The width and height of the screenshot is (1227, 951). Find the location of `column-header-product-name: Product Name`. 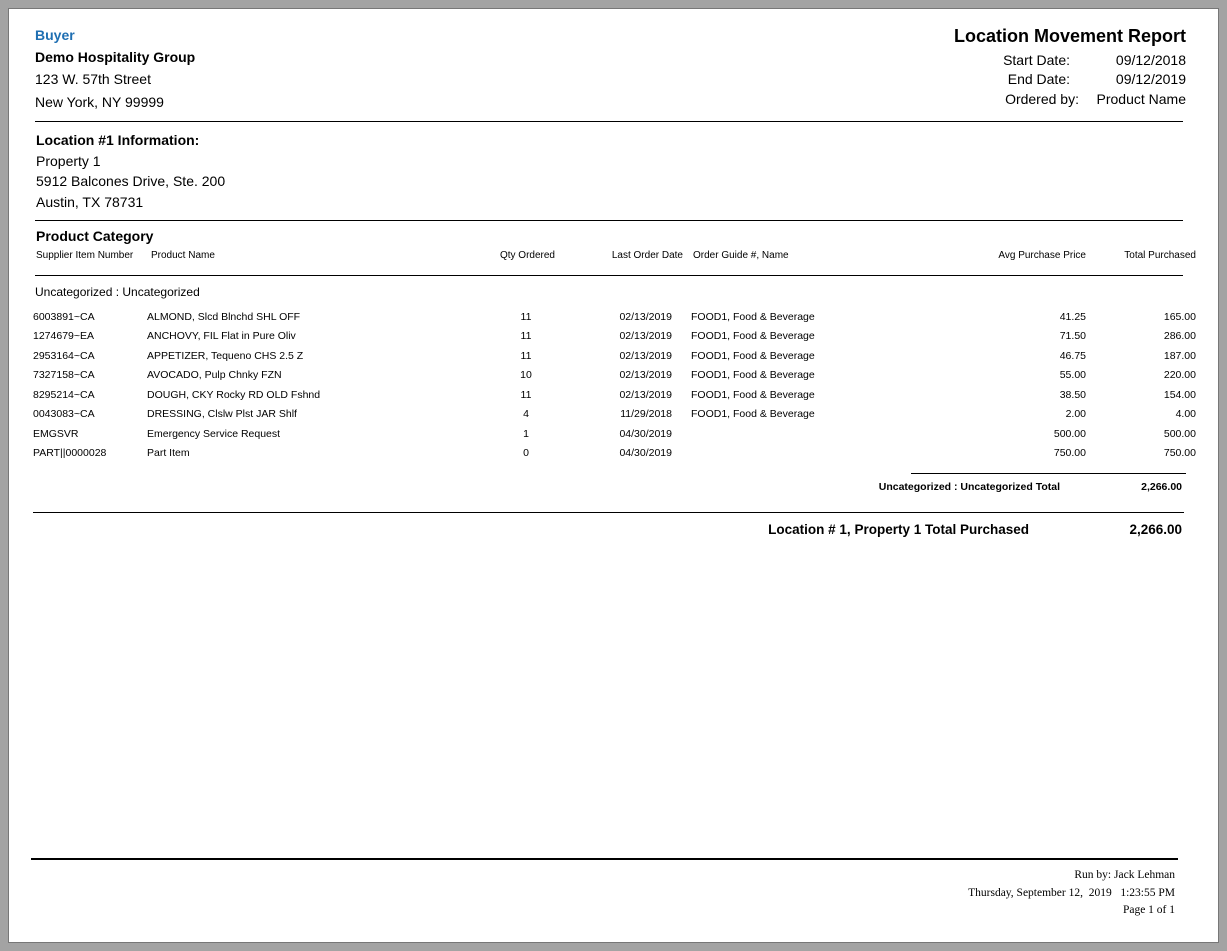

column-header-product-name: Product Name is located at coordinates (183, 255).